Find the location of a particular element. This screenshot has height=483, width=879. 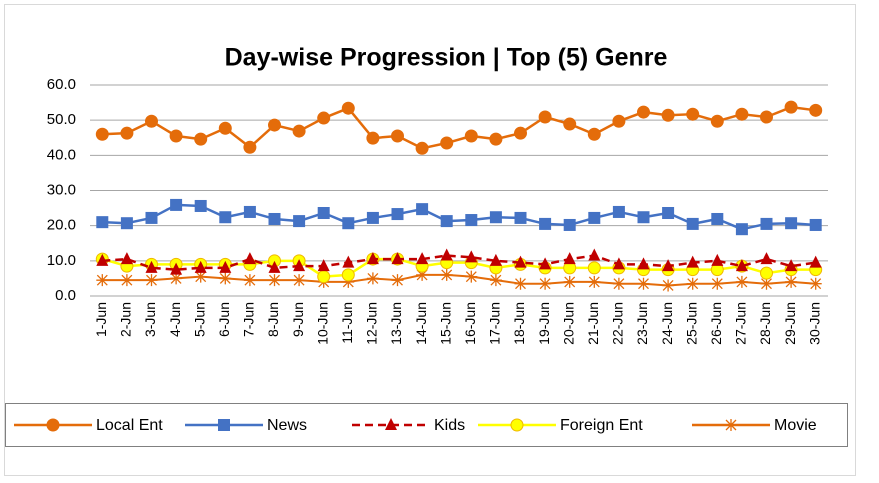

x-tick-label: 26-Jun is located at coordinates (716, 323).